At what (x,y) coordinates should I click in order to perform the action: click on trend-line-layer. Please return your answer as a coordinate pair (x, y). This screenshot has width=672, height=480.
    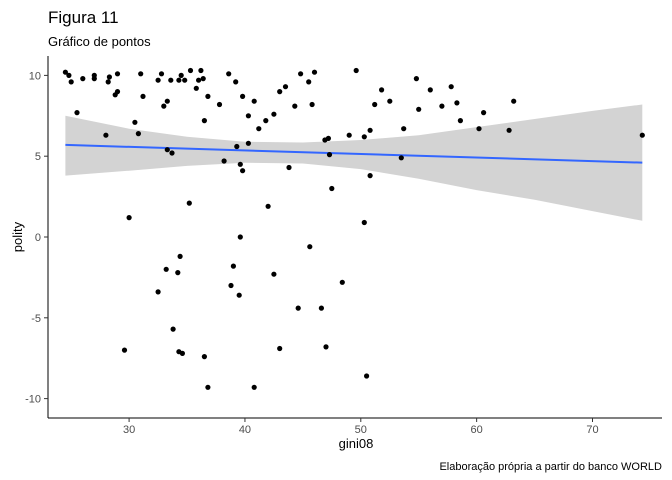
    Looking at the image, I should click on (354, 153).